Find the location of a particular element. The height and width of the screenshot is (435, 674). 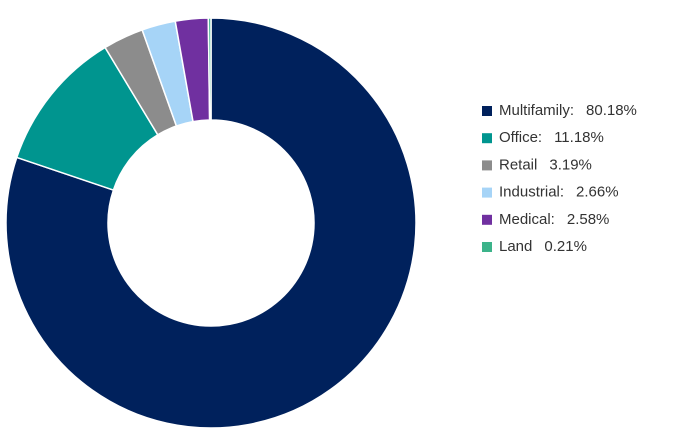

legend-value: 80.18% is located at coordinates (611, 110).